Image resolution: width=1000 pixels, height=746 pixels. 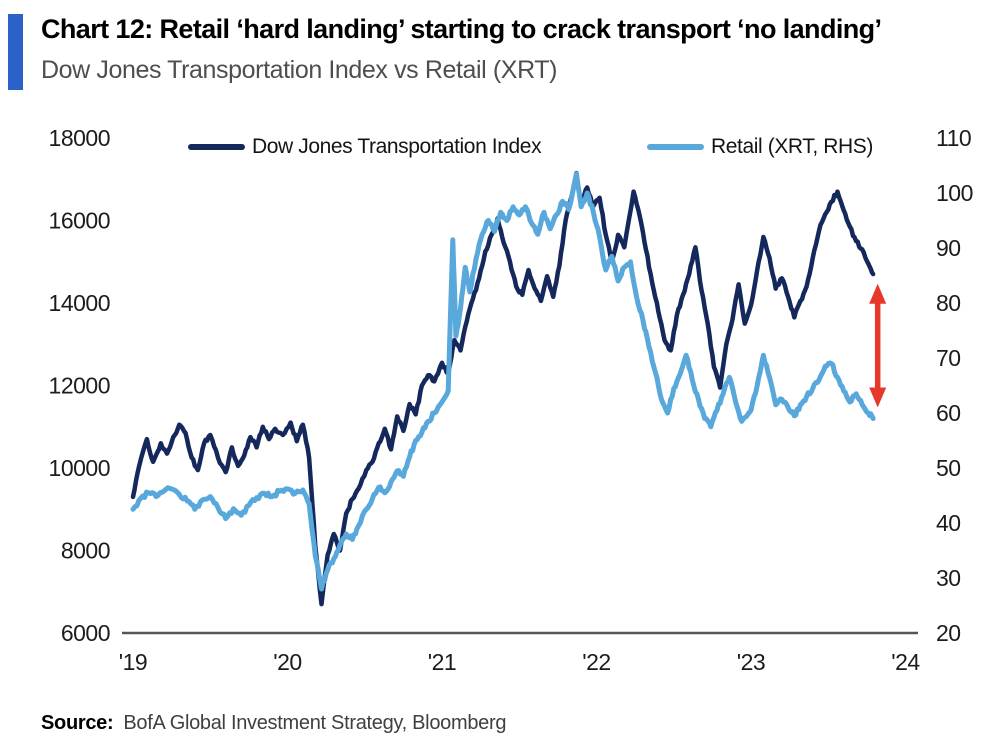 I want to click on left-axis-tick-label: 6000, so click(x=85, y=633).